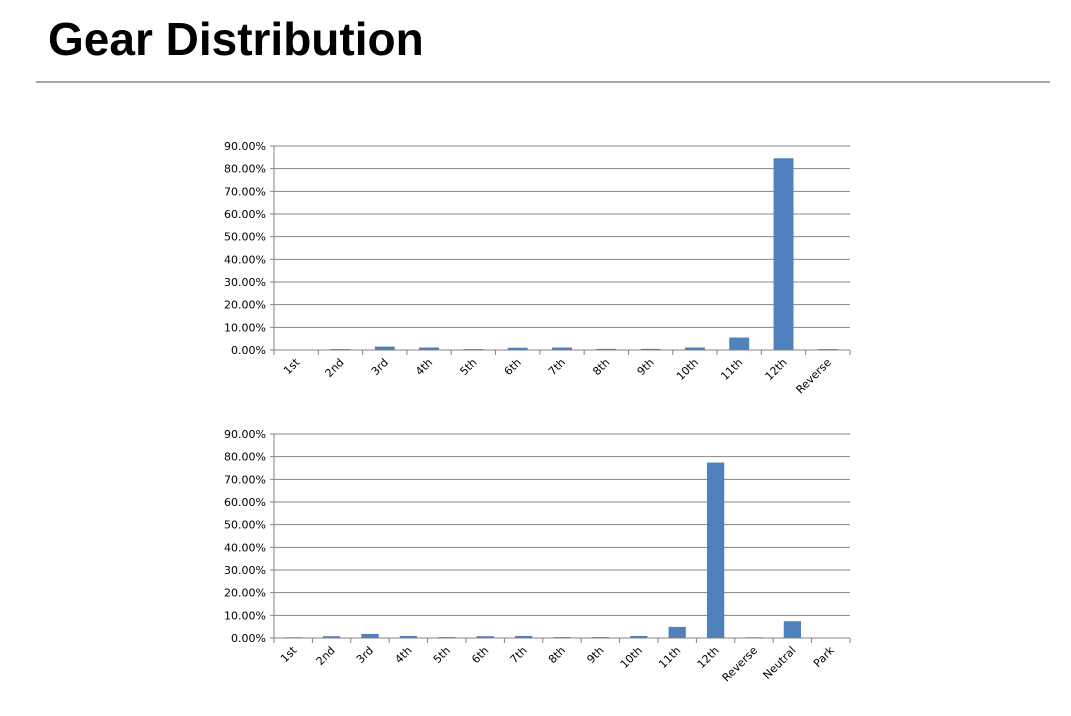 This screenshot has width=1071, height=716. What do you see at coordinates (792, 629) in the screenshot?
I see `bar-neutral` at bounding box center [792, 629].